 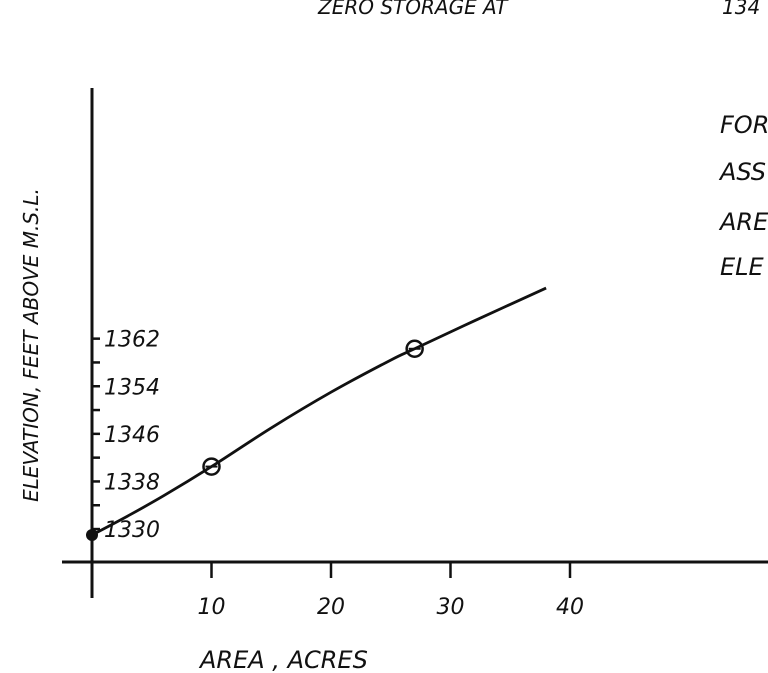 What do you see at coordinates (132, 340) in the screenshot?
I see `y-tick-label: 1362` at bounding box center [132, 340].